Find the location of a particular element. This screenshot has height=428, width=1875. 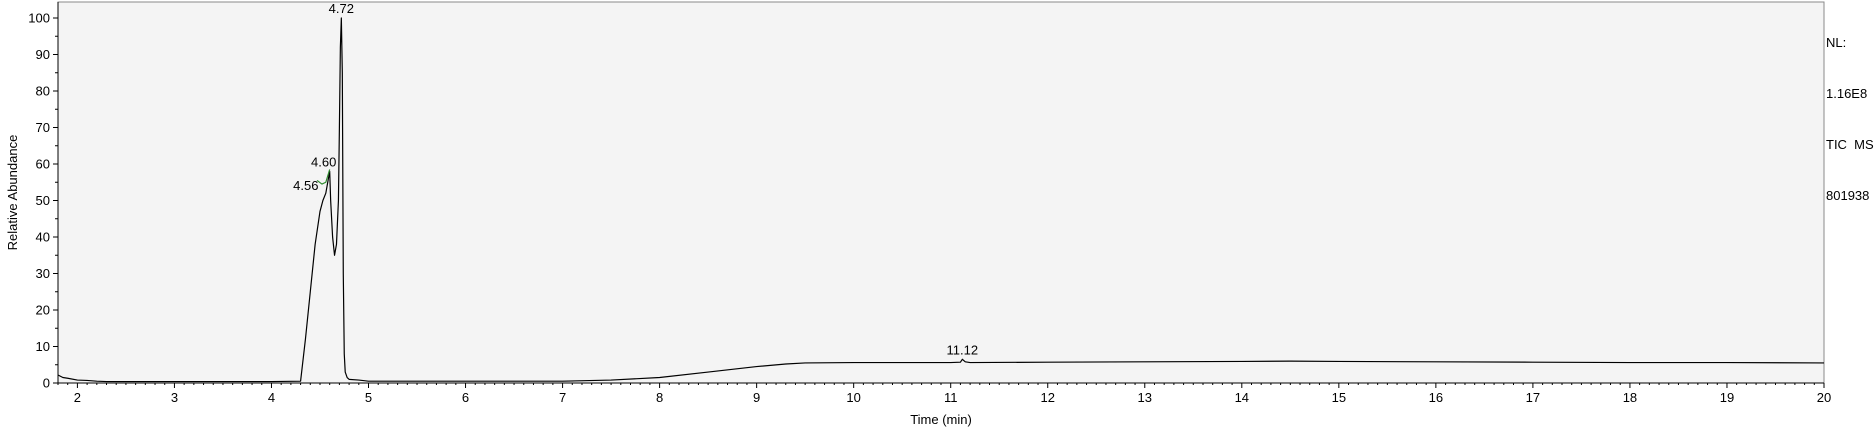

y-tick-label: 80 is located at coordinates (43, 91).